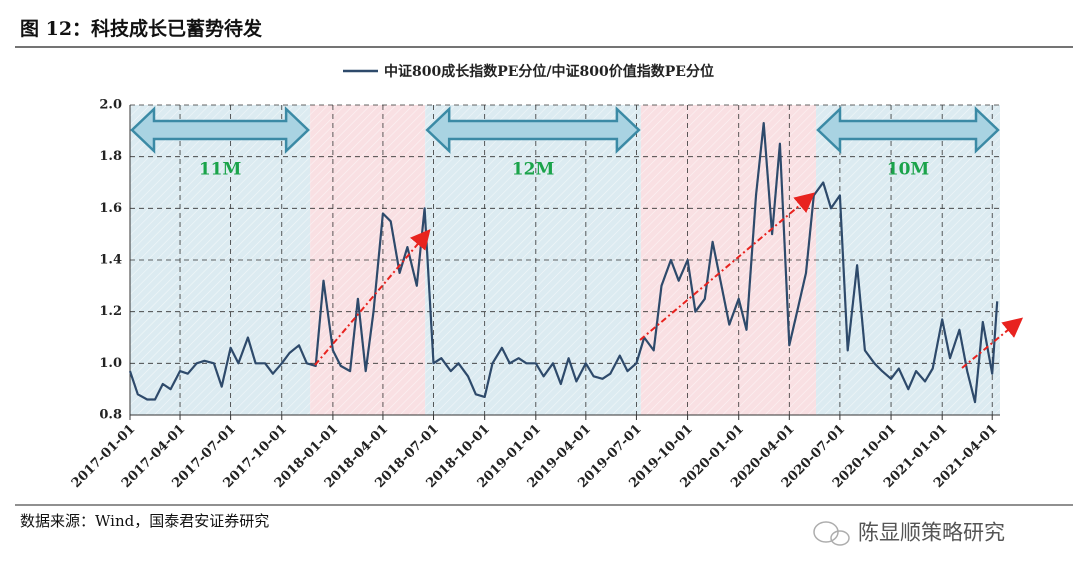 The image size is (1073, 580). I want to click on watermark-icon, so click(831, 533).